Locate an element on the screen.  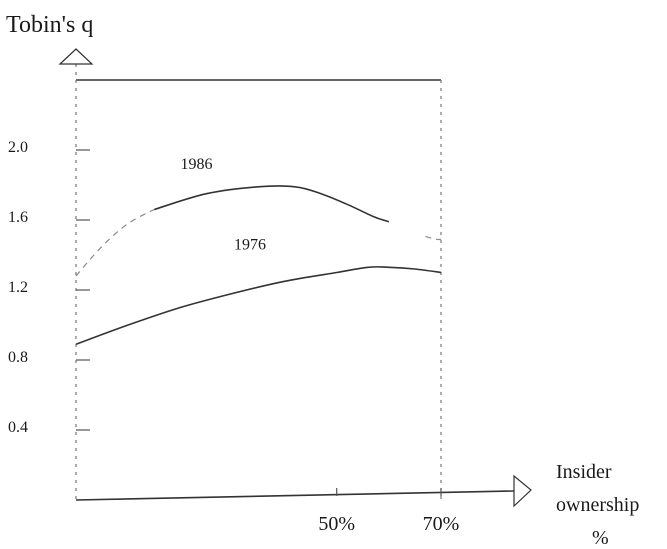
series-line-1976 is located at coordinates (258, 306).